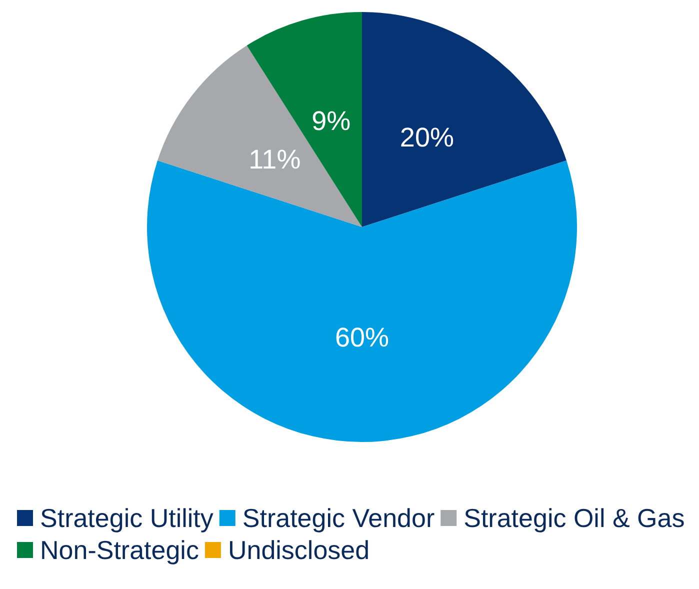 The height and width of the screenshot is (589, 699). I want to click on data-label: 11%, so click(274, 159).